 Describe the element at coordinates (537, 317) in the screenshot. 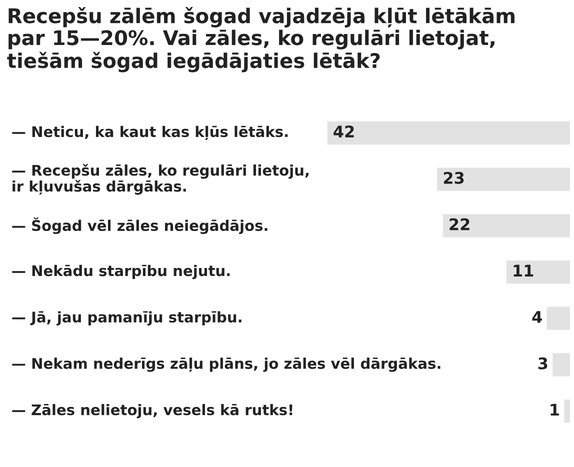

I see `data-label: 4` at that location.